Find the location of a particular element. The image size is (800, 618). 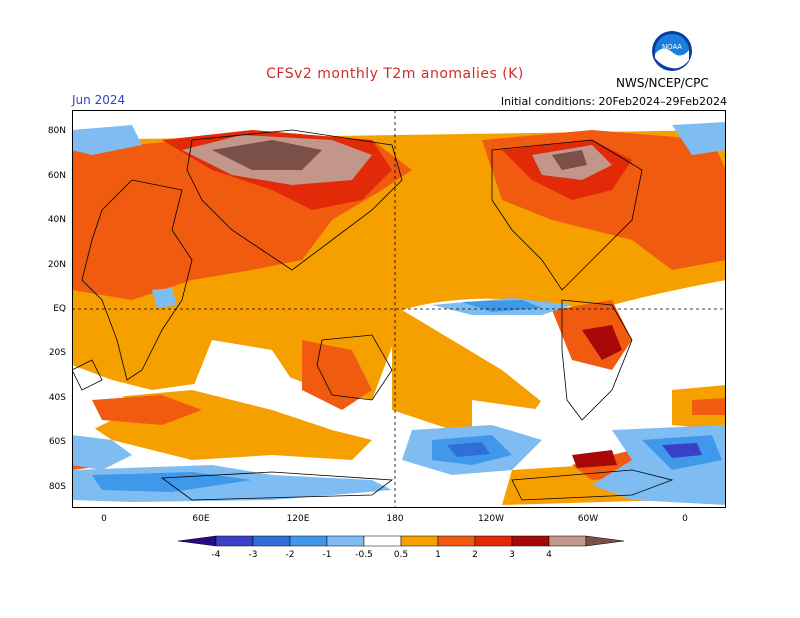

lon-label-0-east: 0 is located at coordinates (685, 519).